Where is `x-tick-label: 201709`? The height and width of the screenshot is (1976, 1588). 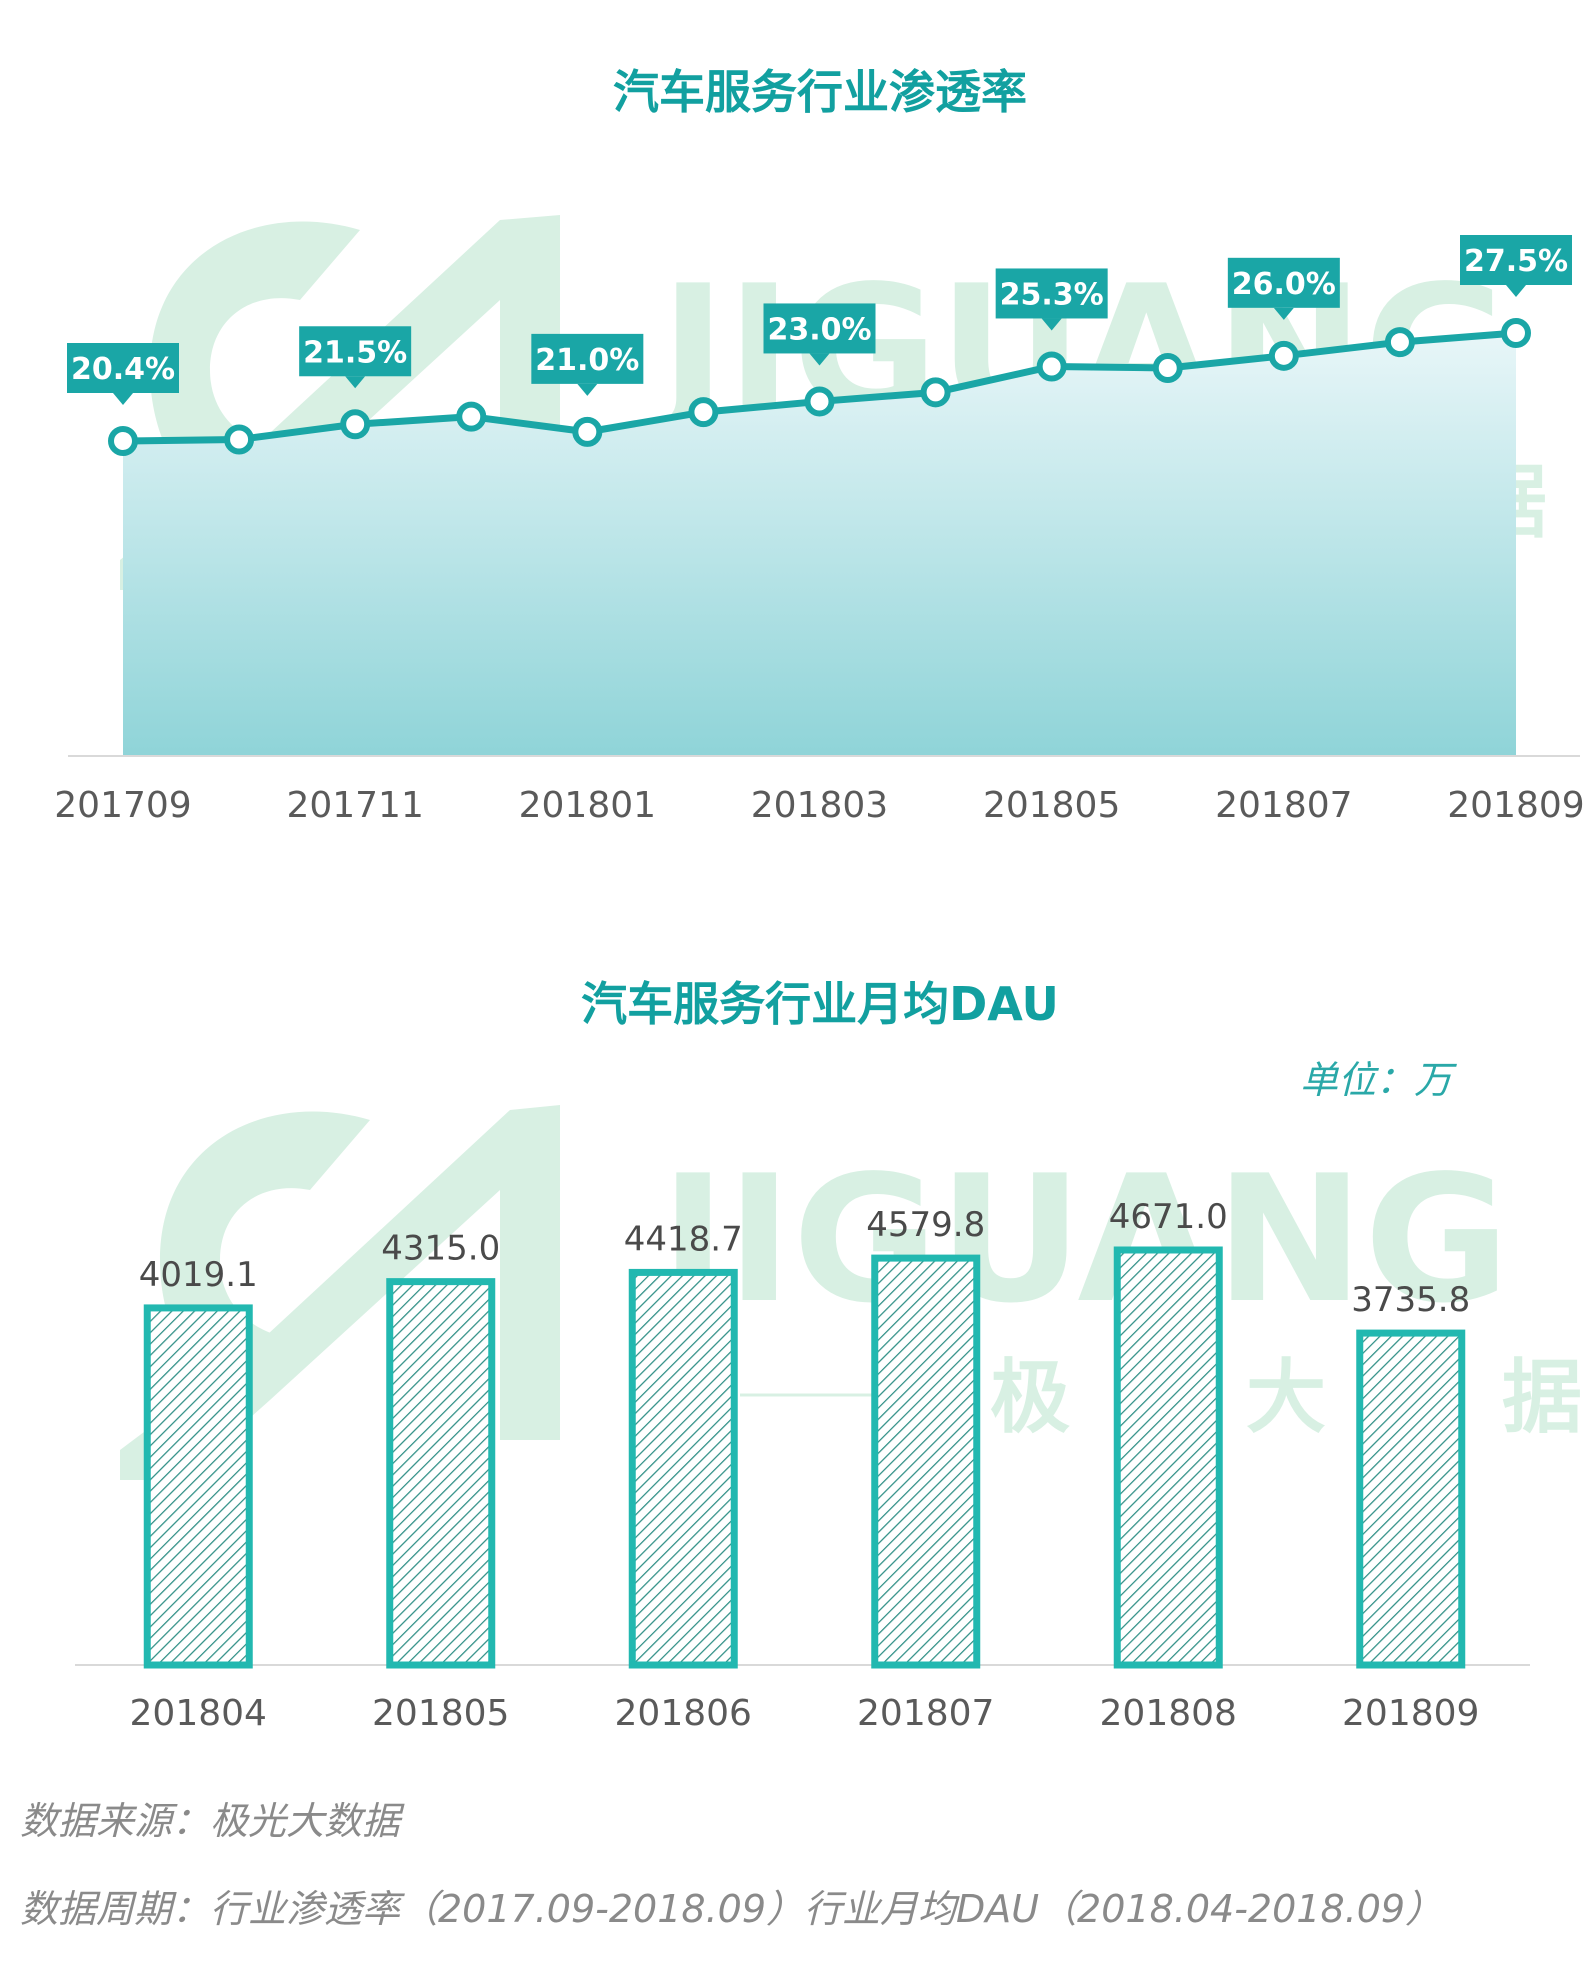 x-tick-label: 201709 is located at coordinates (122, 805).